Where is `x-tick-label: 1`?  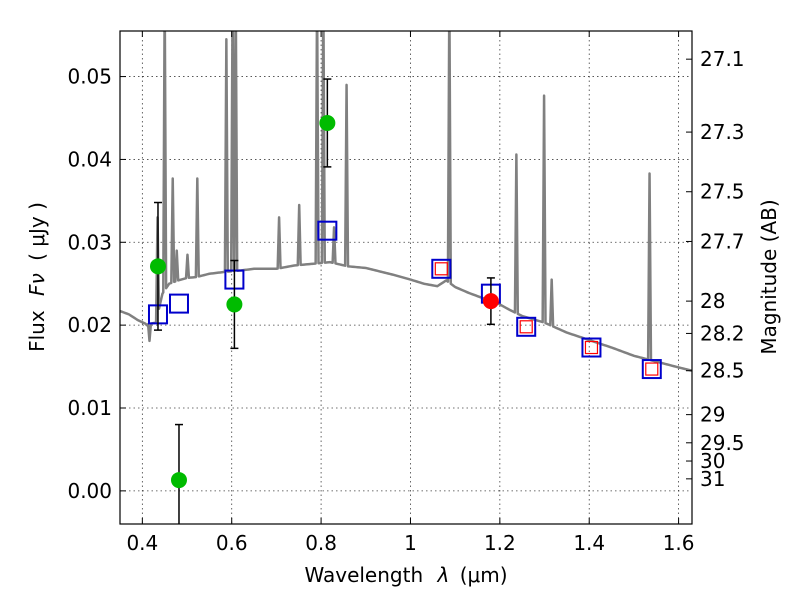 x-tick-label: 1 is located at coordinates (410, 543).